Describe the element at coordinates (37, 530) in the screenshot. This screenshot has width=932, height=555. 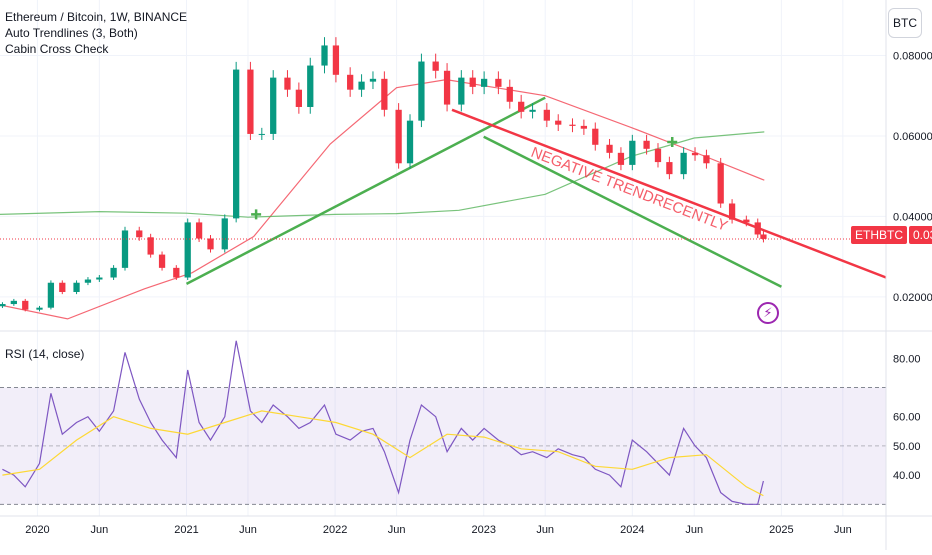
I see `x-tick-label: 2020` at that location.